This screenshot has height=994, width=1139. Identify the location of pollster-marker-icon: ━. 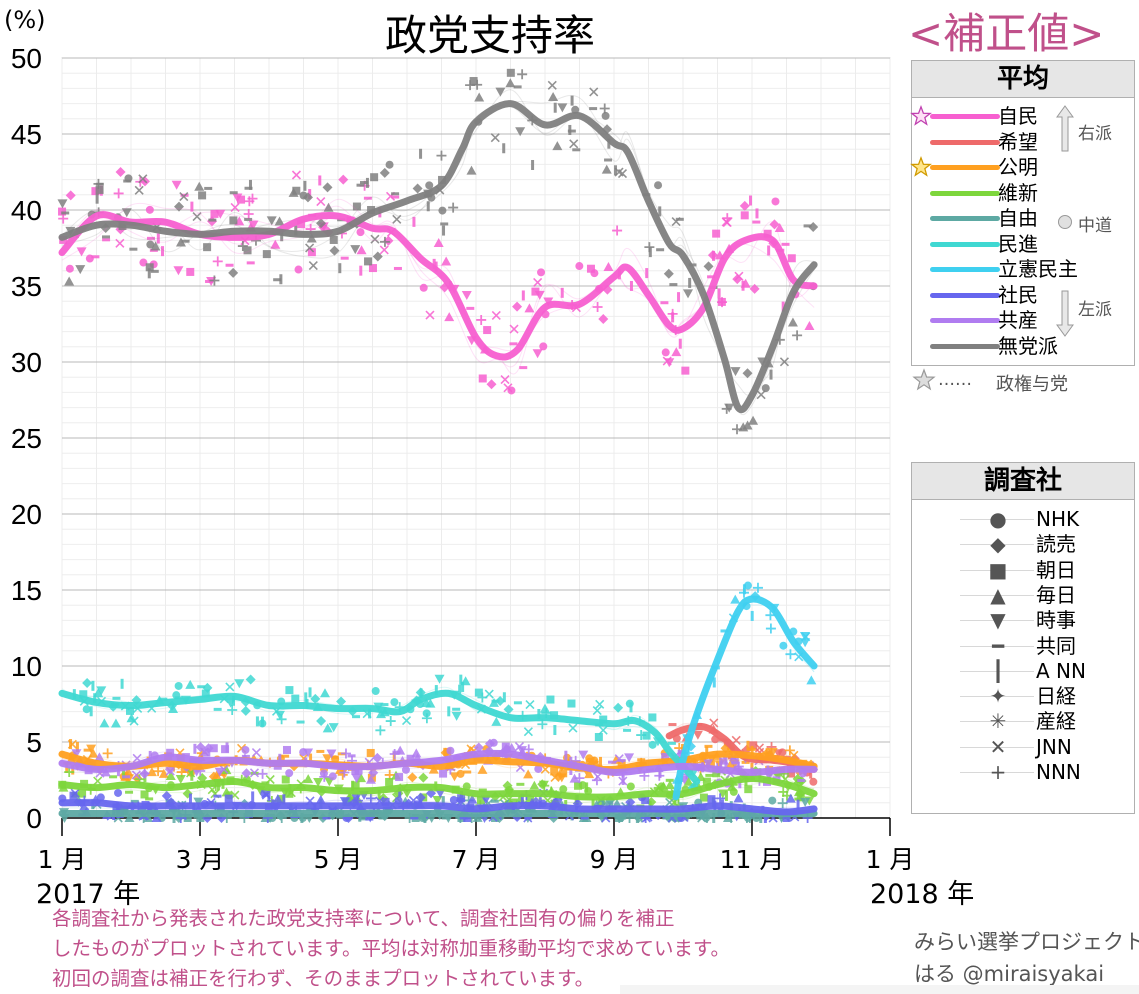
(998, 645).